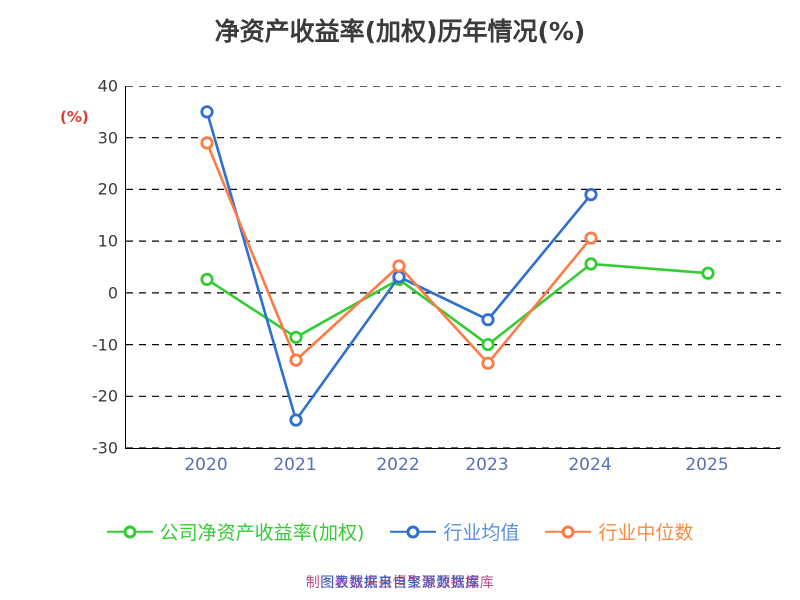 This screenshot has height=600, width=800. I want to click on x-axis-line, so click(452, 448).